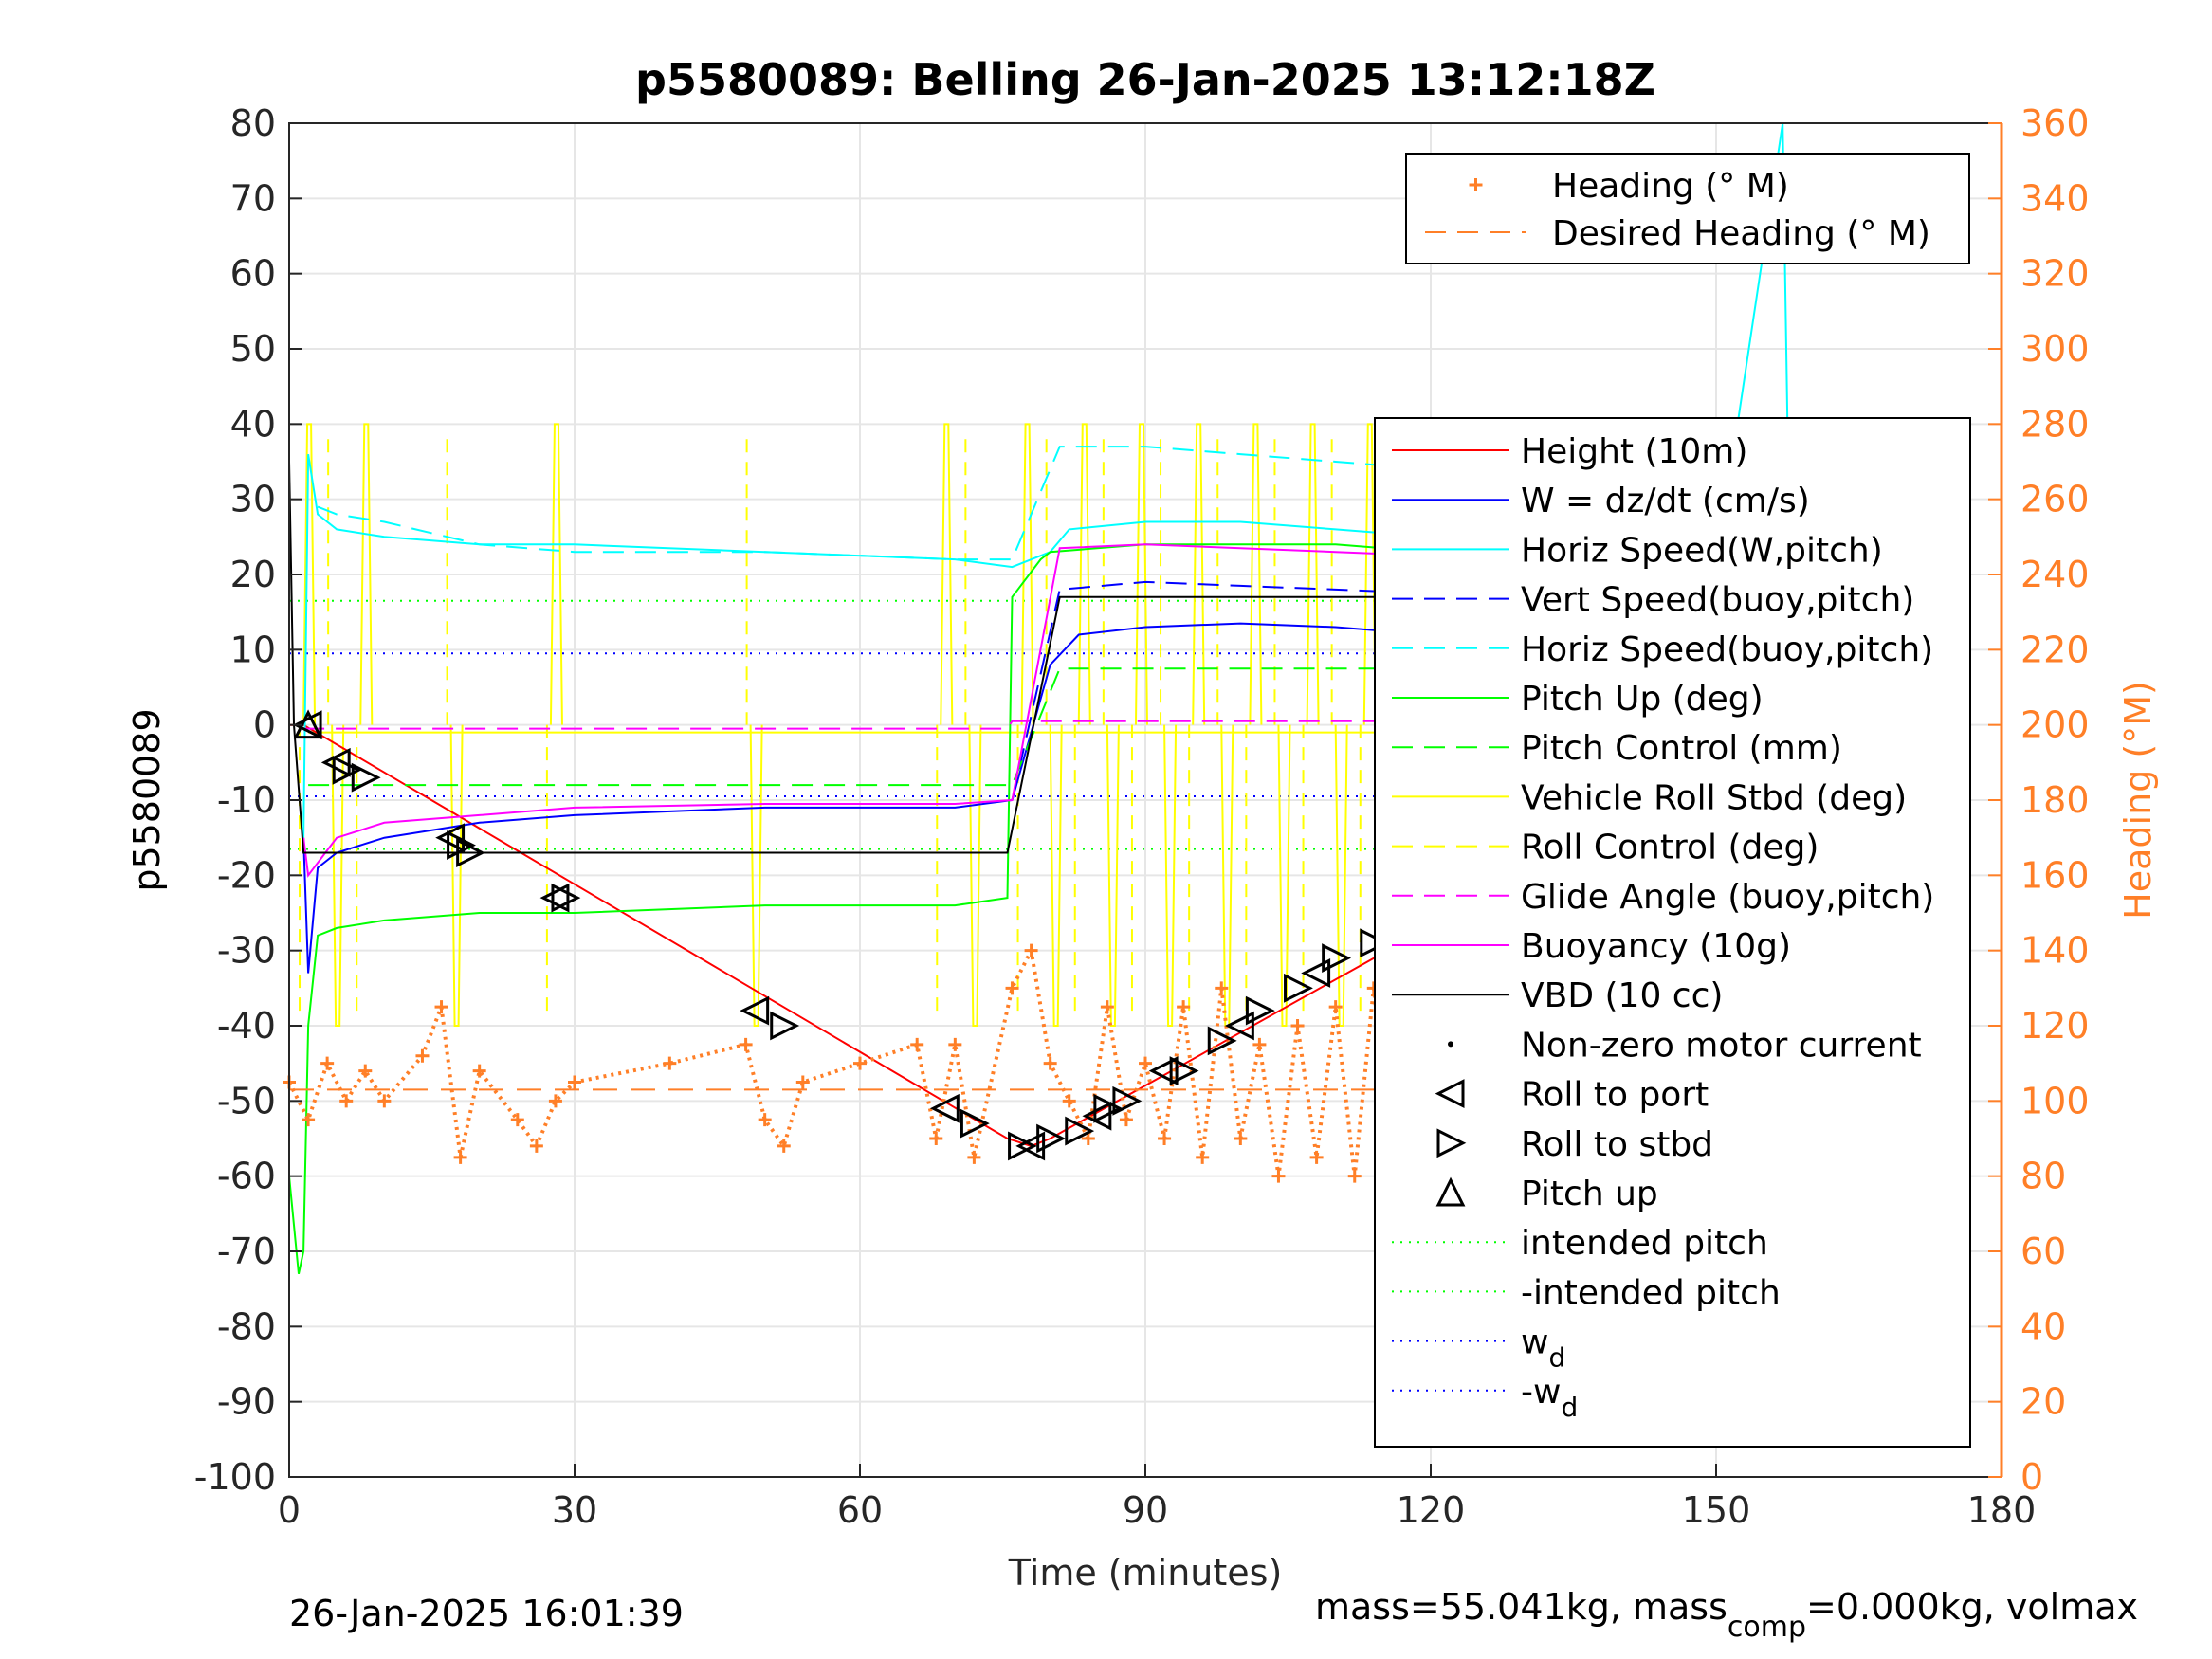 The image size is (2212, 1659). What do you see at coordinates (1543, 1348) in the screenshot?
I see `legend-main-label: wd` at bounding box center [1543, 1348].